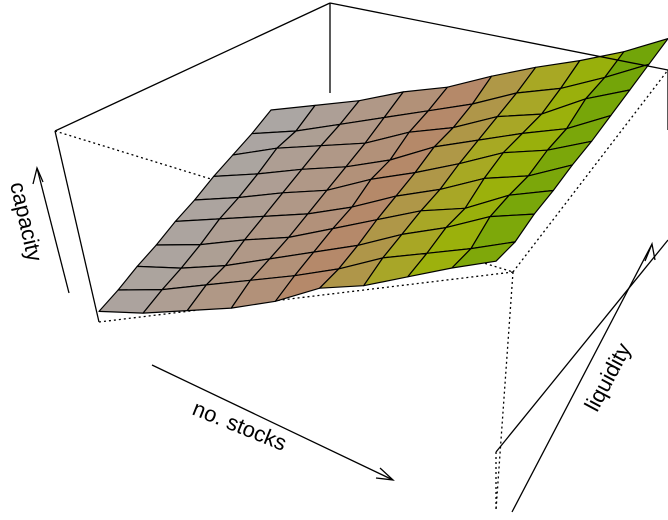 The width and height of the screenshot is (668, 520). Describe the element at coordinates (483, 255) in the screenshot. I see `surface-facet` at that location.